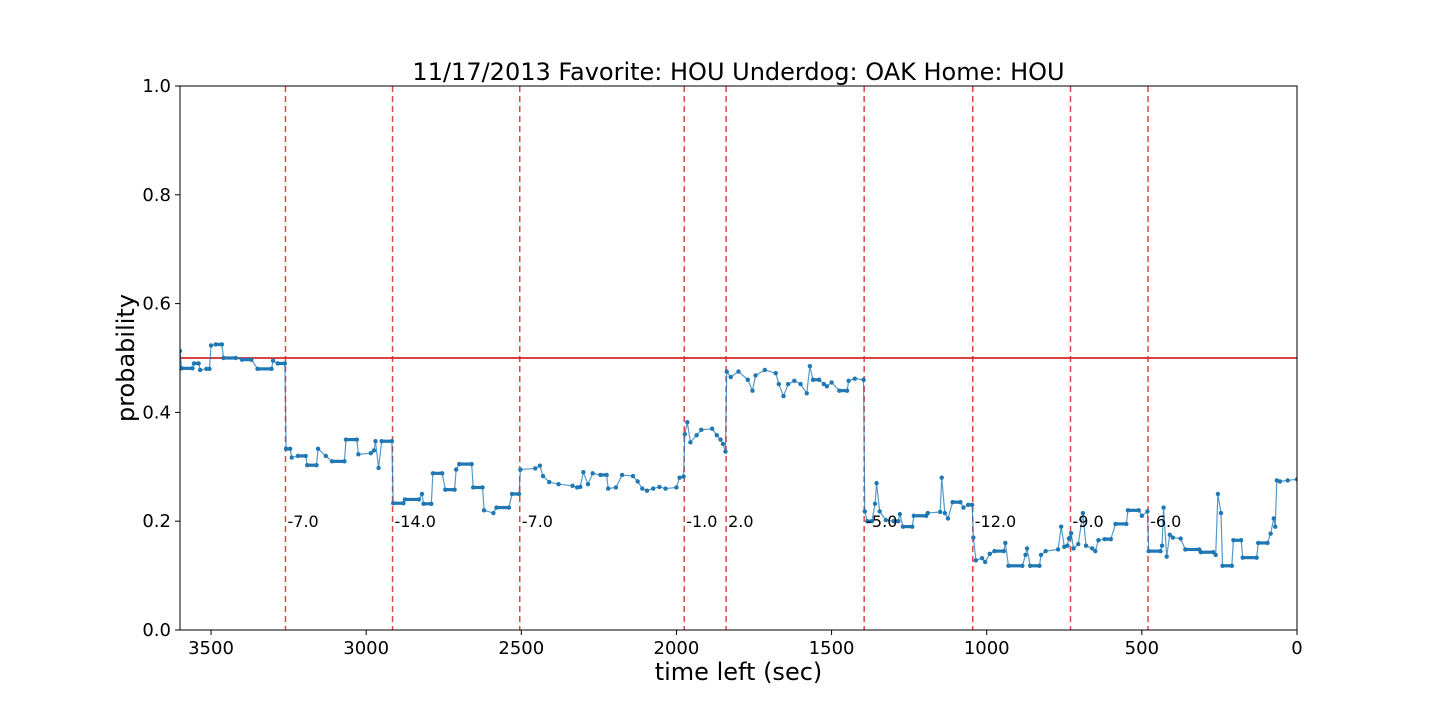 This screenshot has height=720, width=1440. I want to click on score-change-label-6: -12.0, so click(995, 521).